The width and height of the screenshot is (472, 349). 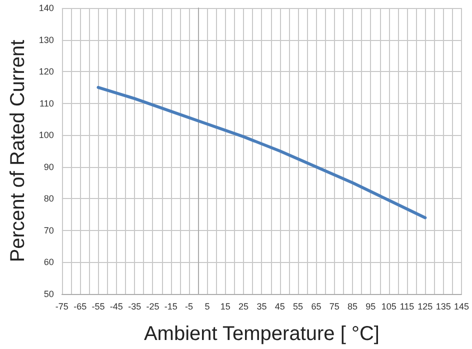 What do you see at coordinates (279, 307) in the screenshot?
I see `x-tick-label: 45` at bounding box center [279, 307].